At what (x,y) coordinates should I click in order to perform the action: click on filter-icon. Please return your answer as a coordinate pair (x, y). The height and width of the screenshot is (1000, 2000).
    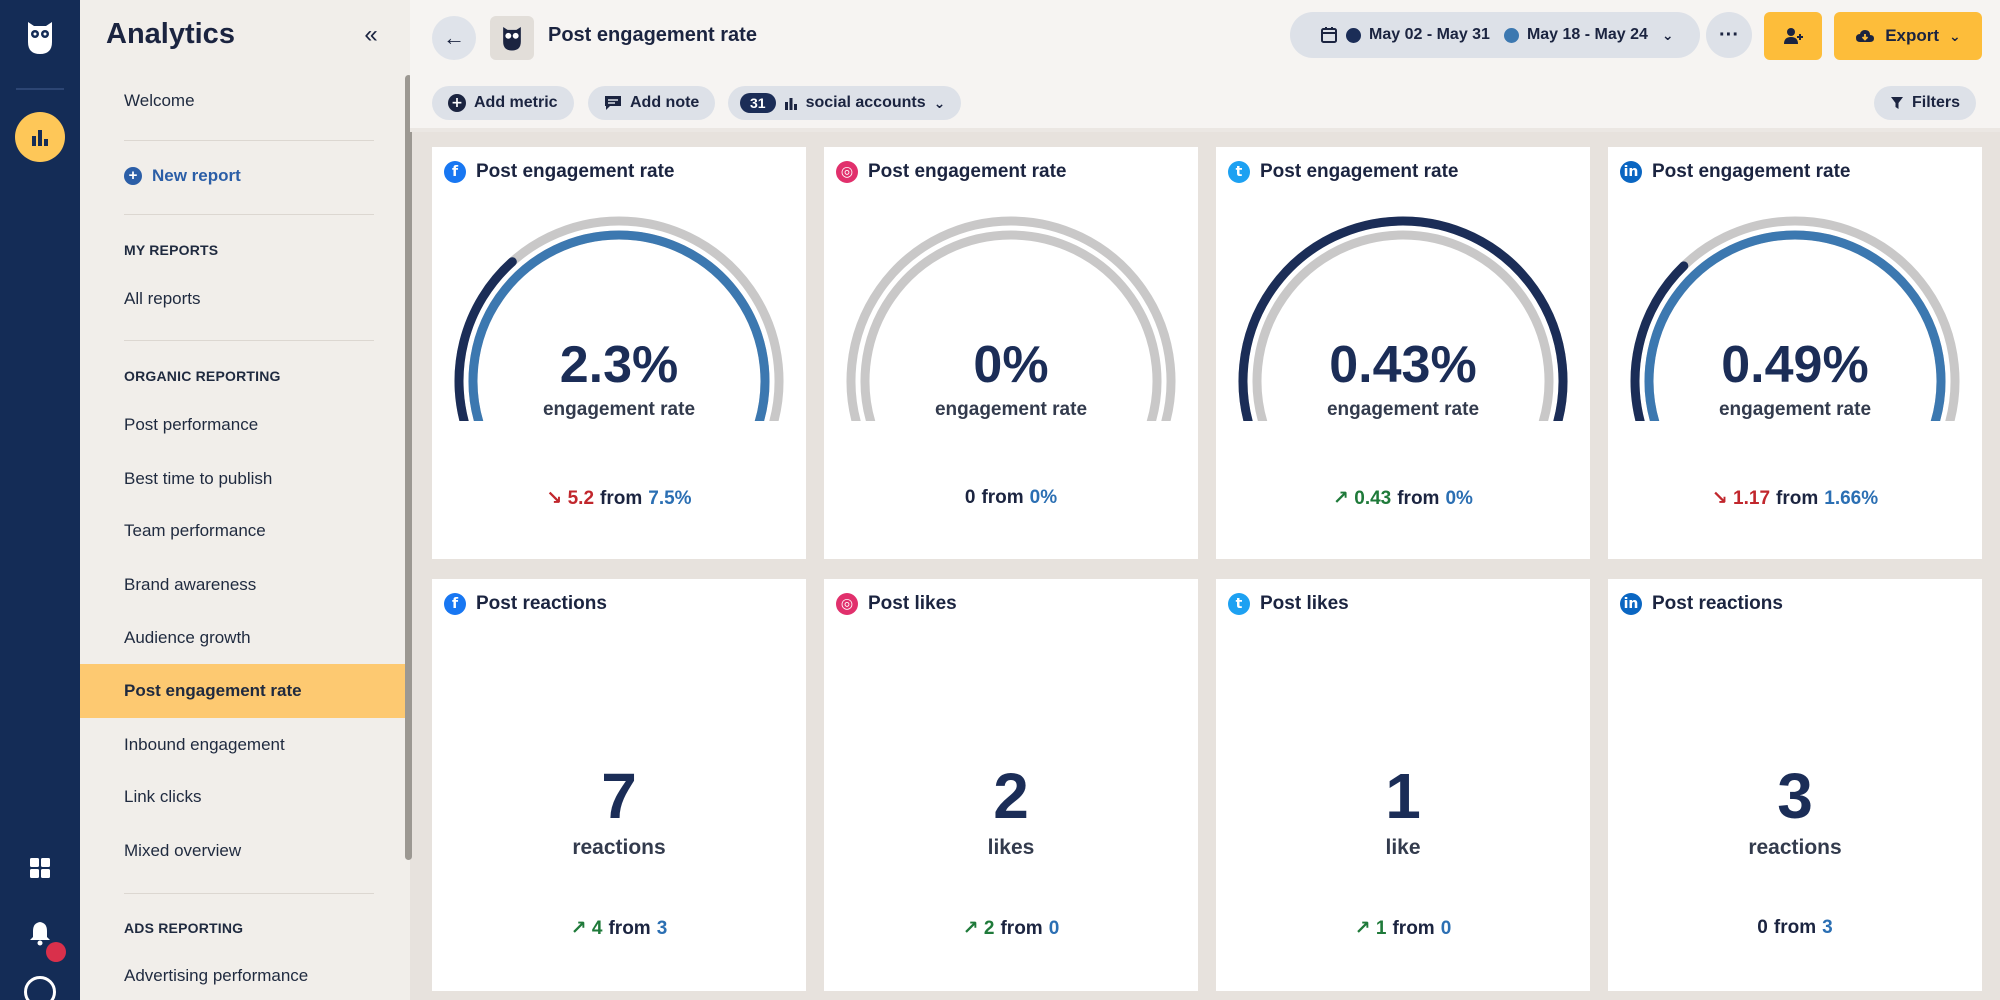
    Looking at the image, I should click on (1897, 103).